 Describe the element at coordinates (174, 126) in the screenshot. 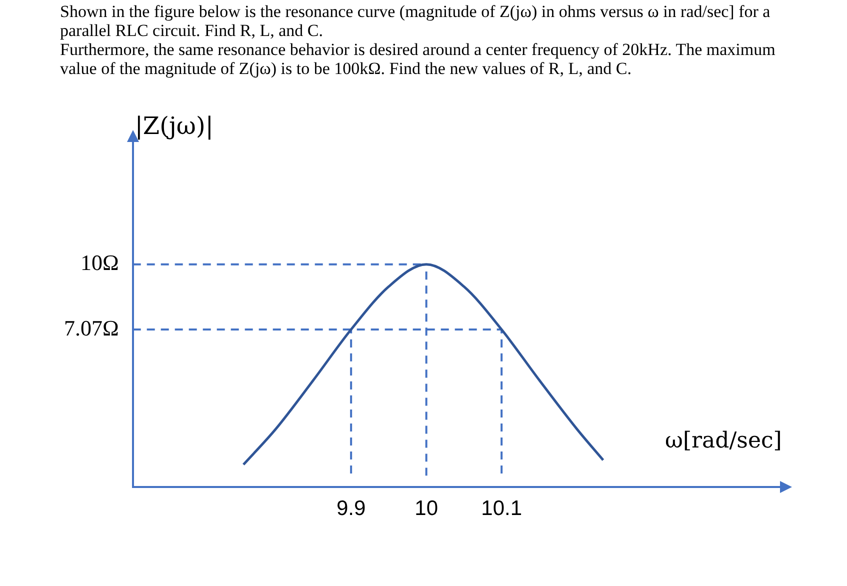

I see `y-axis-title: |Z(jω)|` at that location.